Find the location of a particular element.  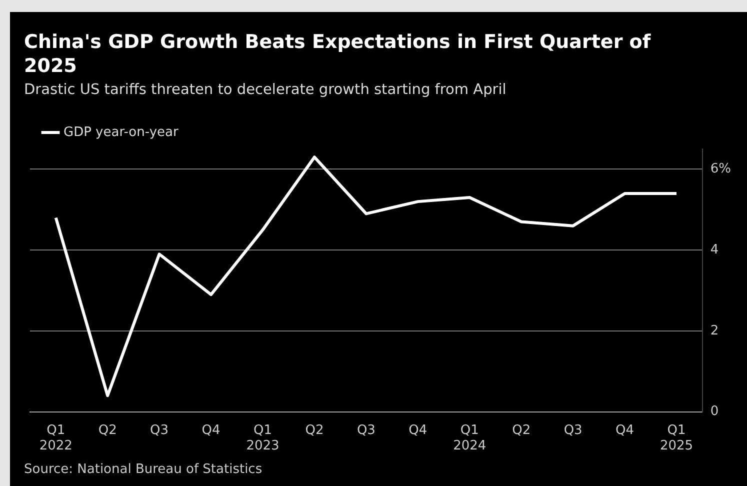

y-tick-label: 0 is located at coordinates (714, 412).